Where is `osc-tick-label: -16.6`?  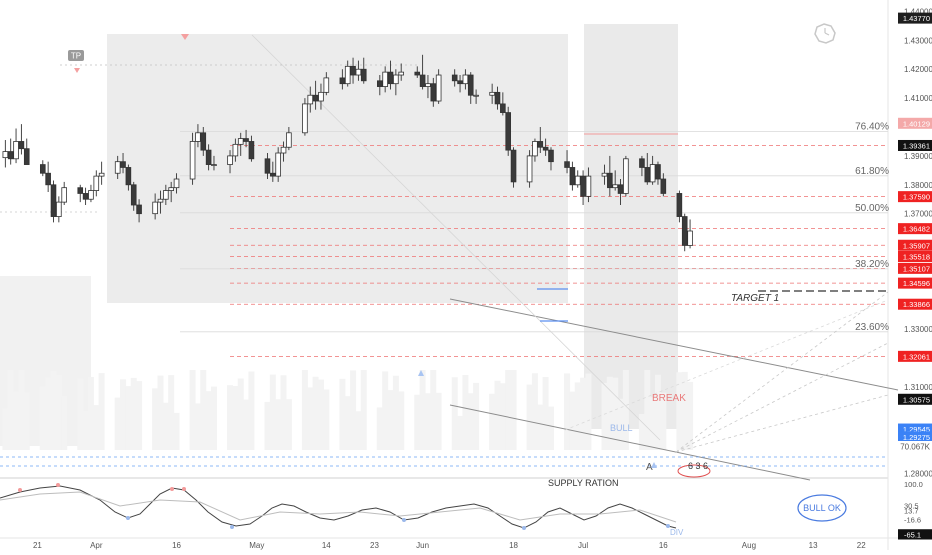
osc-tick-label: -16.6 is located at coordinates (912, 520).